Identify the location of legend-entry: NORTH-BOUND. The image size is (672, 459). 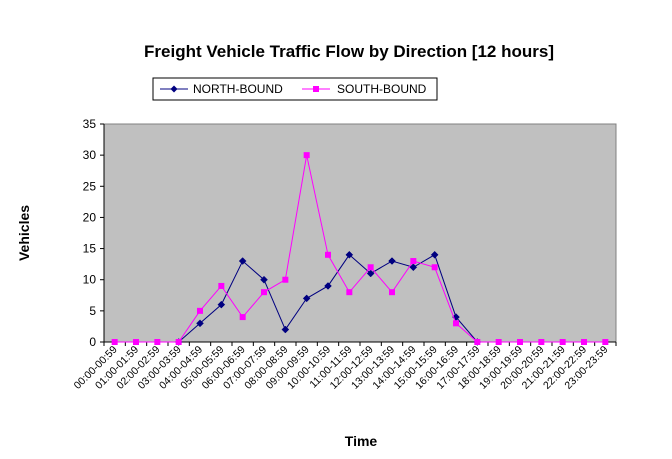
(221, 89).